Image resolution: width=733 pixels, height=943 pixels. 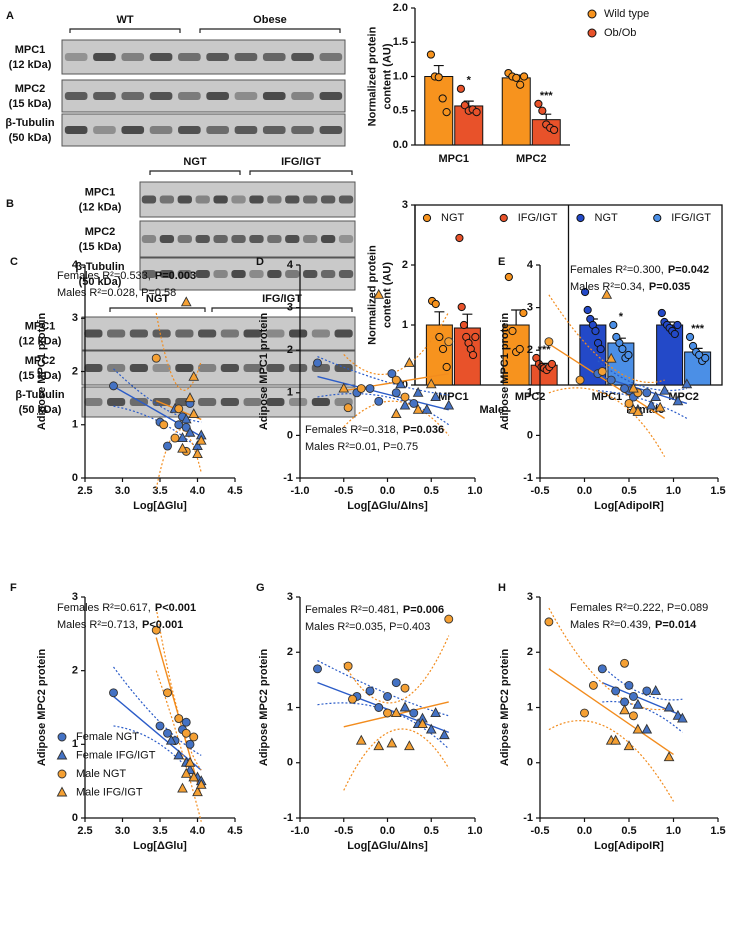 I want to click on annotation-text: Females R²=0.481,, so click(x=352, y=610).